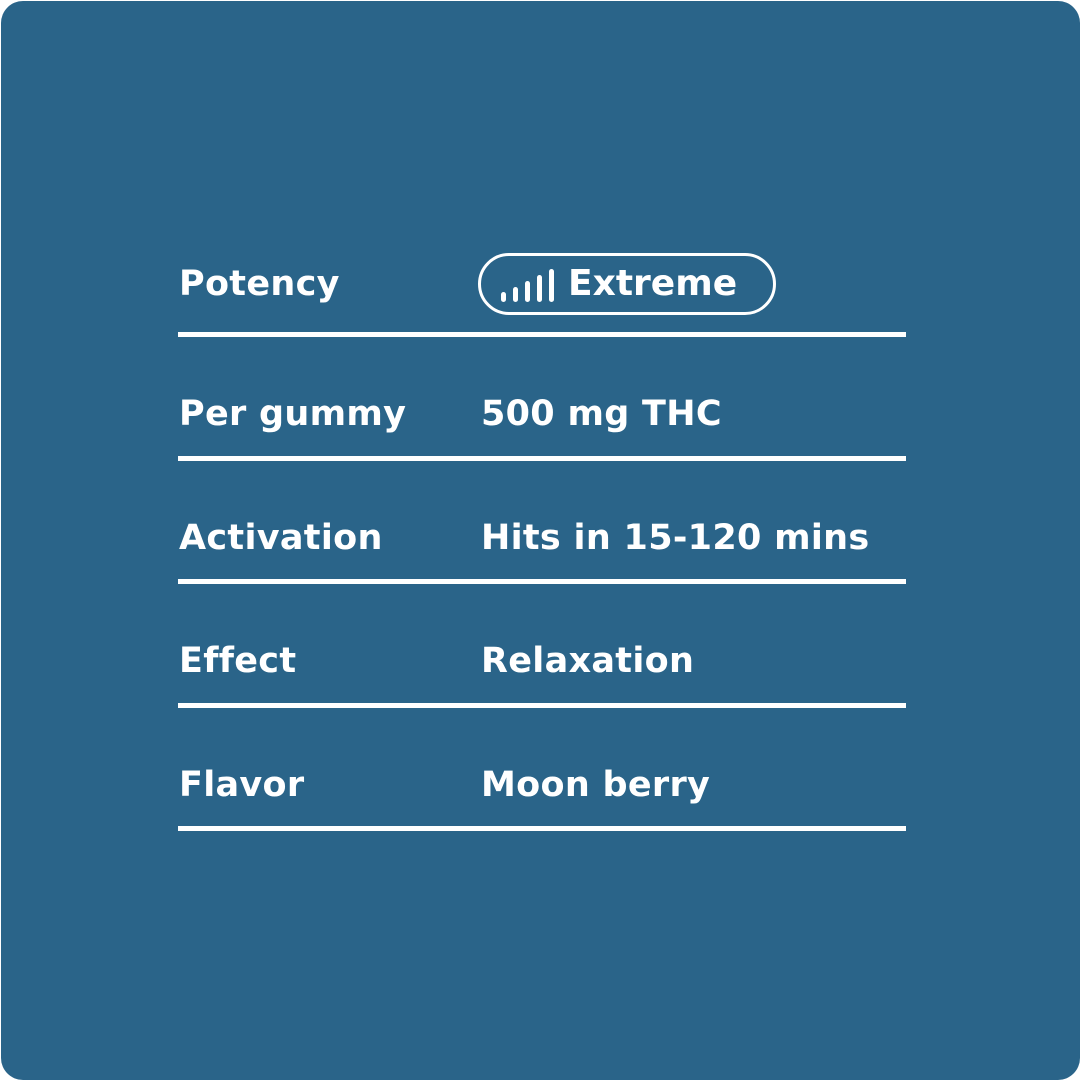 The image size is (1082, 1081). I want to click on potency-badge: Extreme, so click(627, 284).